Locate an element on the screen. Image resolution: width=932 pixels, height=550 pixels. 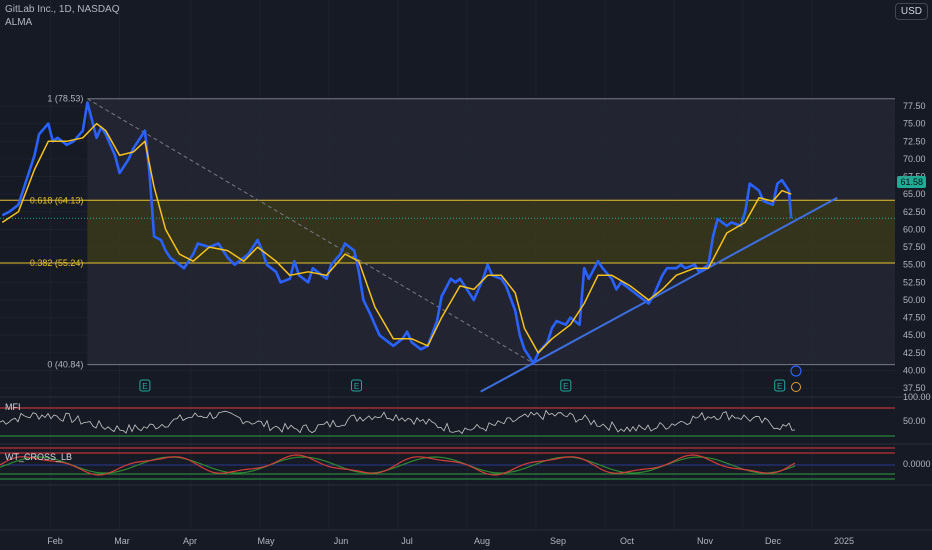
y-tick-label: 42.50 is located at coordinates (914, 353).